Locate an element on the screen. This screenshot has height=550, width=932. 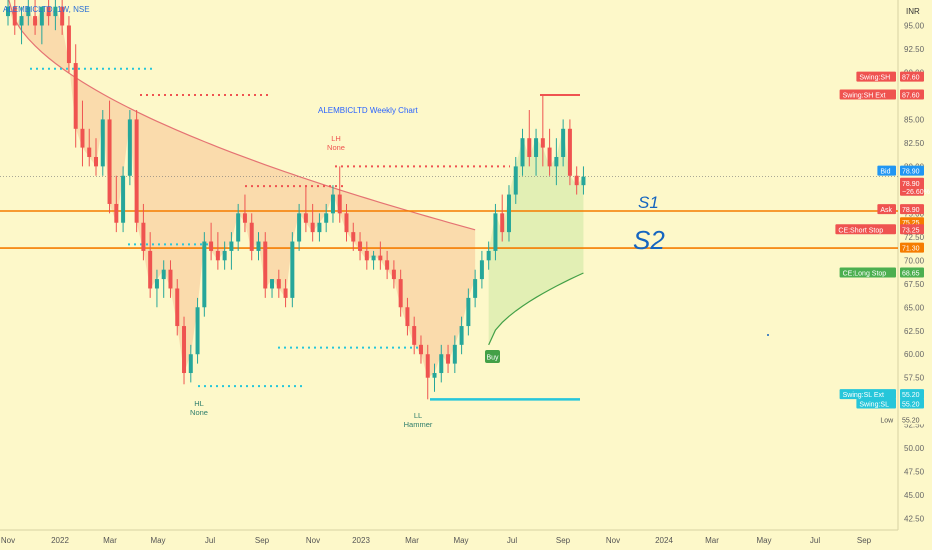
currency-label: INR is located at coordinates (913, 11).